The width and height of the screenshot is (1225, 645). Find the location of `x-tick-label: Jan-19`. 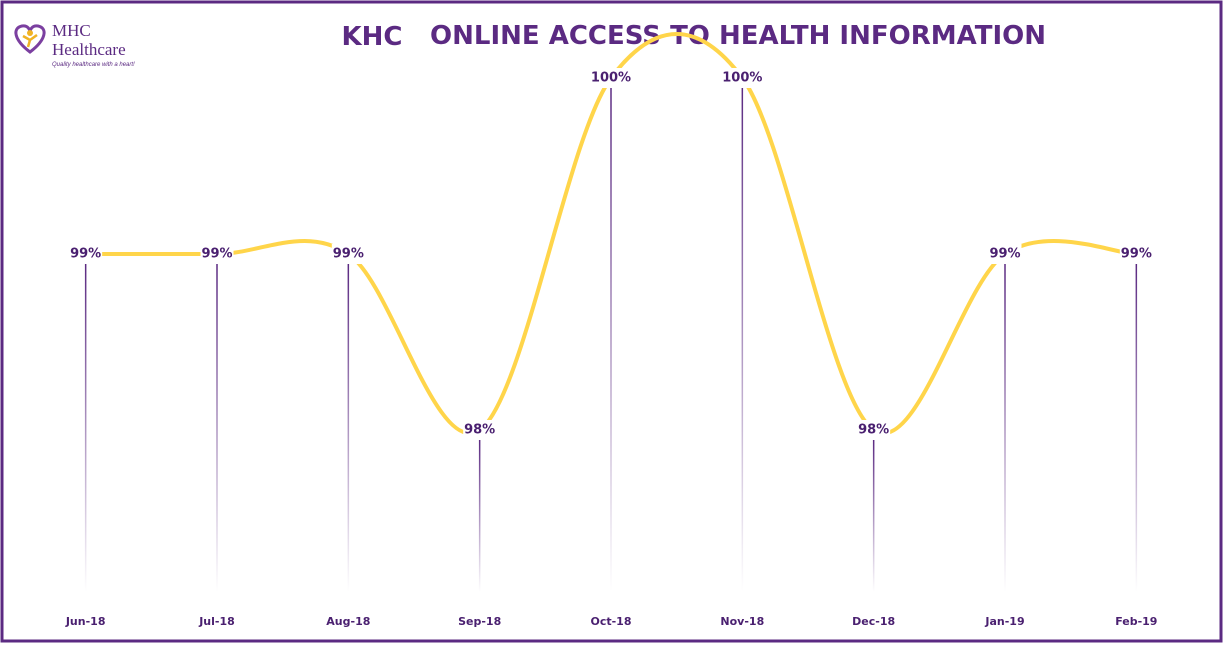

x-tick-label: Jan-19 is located at coordinates (1004, 621).